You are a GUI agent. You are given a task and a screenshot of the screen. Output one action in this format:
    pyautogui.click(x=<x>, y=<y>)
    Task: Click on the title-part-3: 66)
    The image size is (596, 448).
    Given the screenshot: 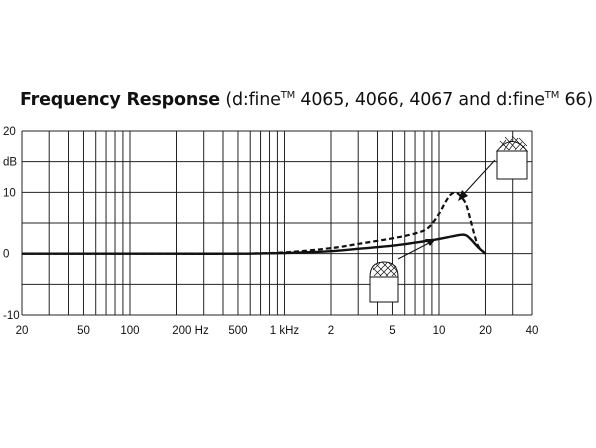 What is the action you would take?
    pyautogui.click(x=576, y=100)
    